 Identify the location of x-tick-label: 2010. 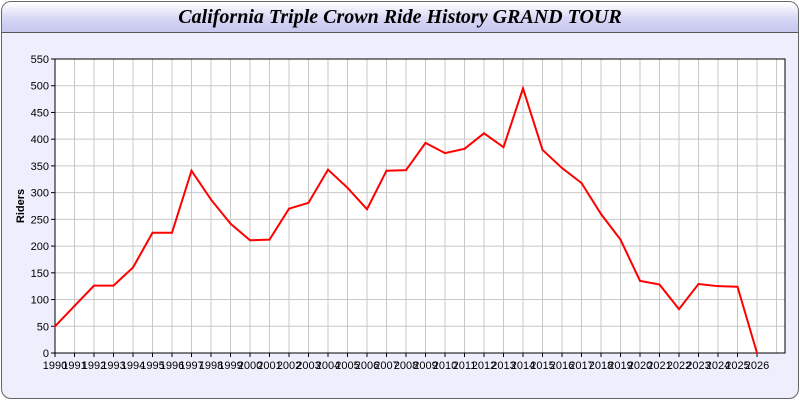
(445, 366).